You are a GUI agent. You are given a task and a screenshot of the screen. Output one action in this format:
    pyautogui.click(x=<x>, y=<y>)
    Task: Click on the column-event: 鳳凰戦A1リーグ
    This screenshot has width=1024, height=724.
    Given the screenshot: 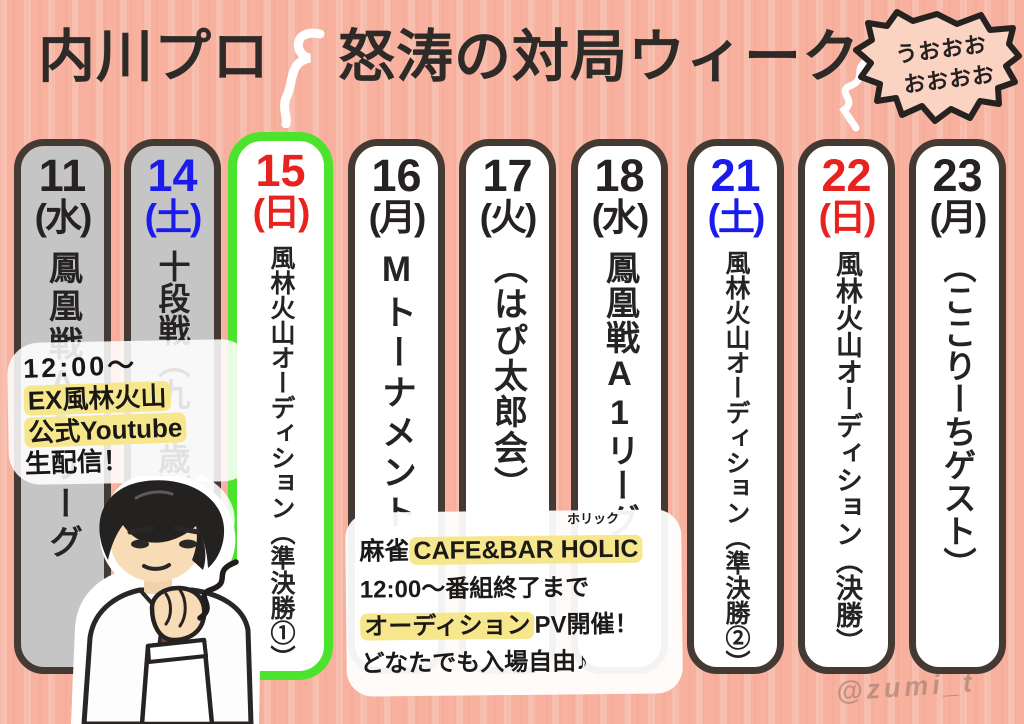 What is the action you would take?
    pyautogui.click(x=619, y=393)
    